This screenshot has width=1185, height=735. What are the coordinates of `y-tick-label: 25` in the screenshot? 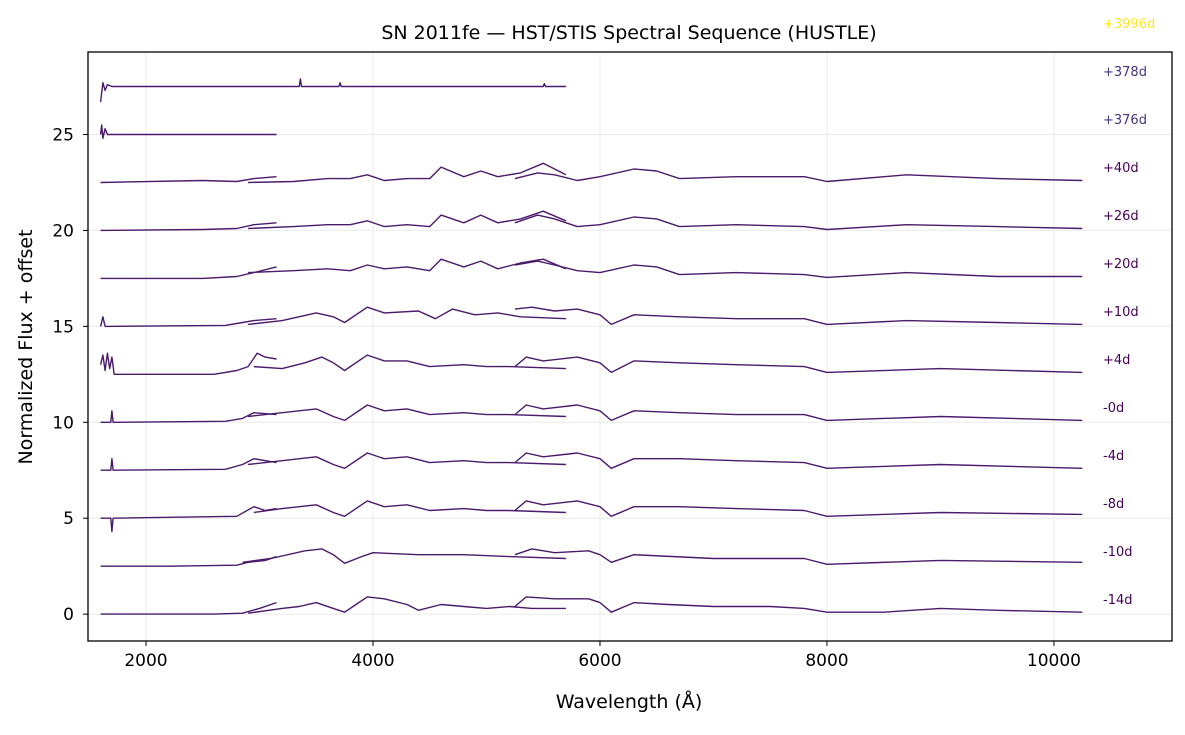 It's located at (63, 135).